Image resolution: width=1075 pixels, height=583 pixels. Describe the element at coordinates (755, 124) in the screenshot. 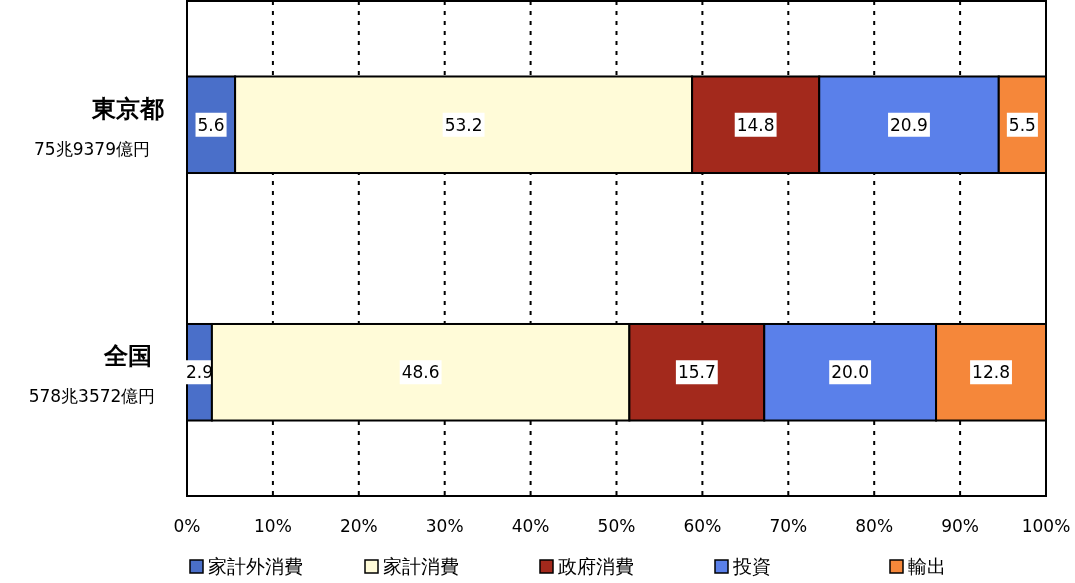

I see `data-label: 14.8` at that location.